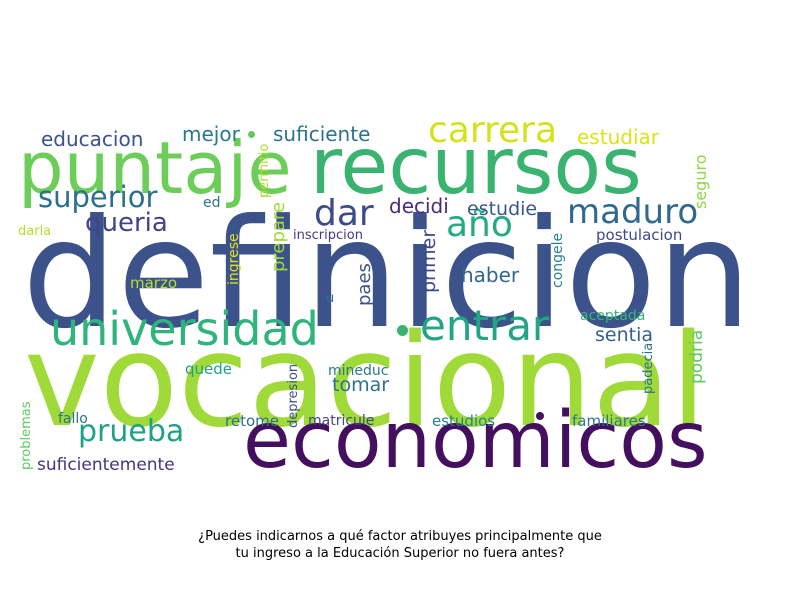 The width and height of the screenshot is (800, 600). I want to click on word-darla: darla, so click(35, 231).